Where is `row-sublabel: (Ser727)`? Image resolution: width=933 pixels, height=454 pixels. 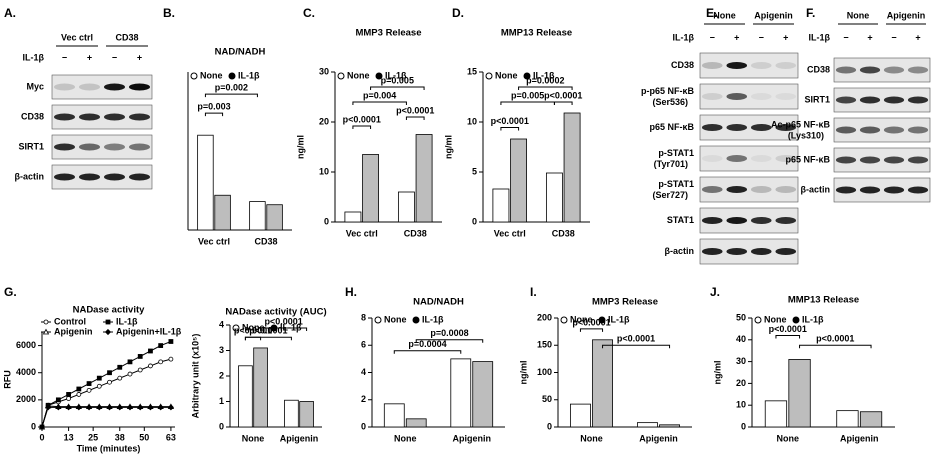
row-sublabel: (Ser727) is located at coordinates (670, 195).